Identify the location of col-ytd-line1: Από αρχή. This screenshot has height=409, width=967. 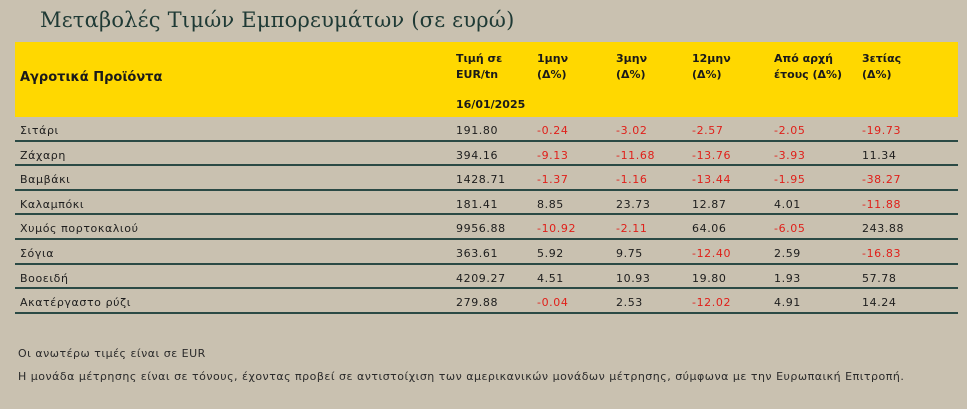
(803, 58).